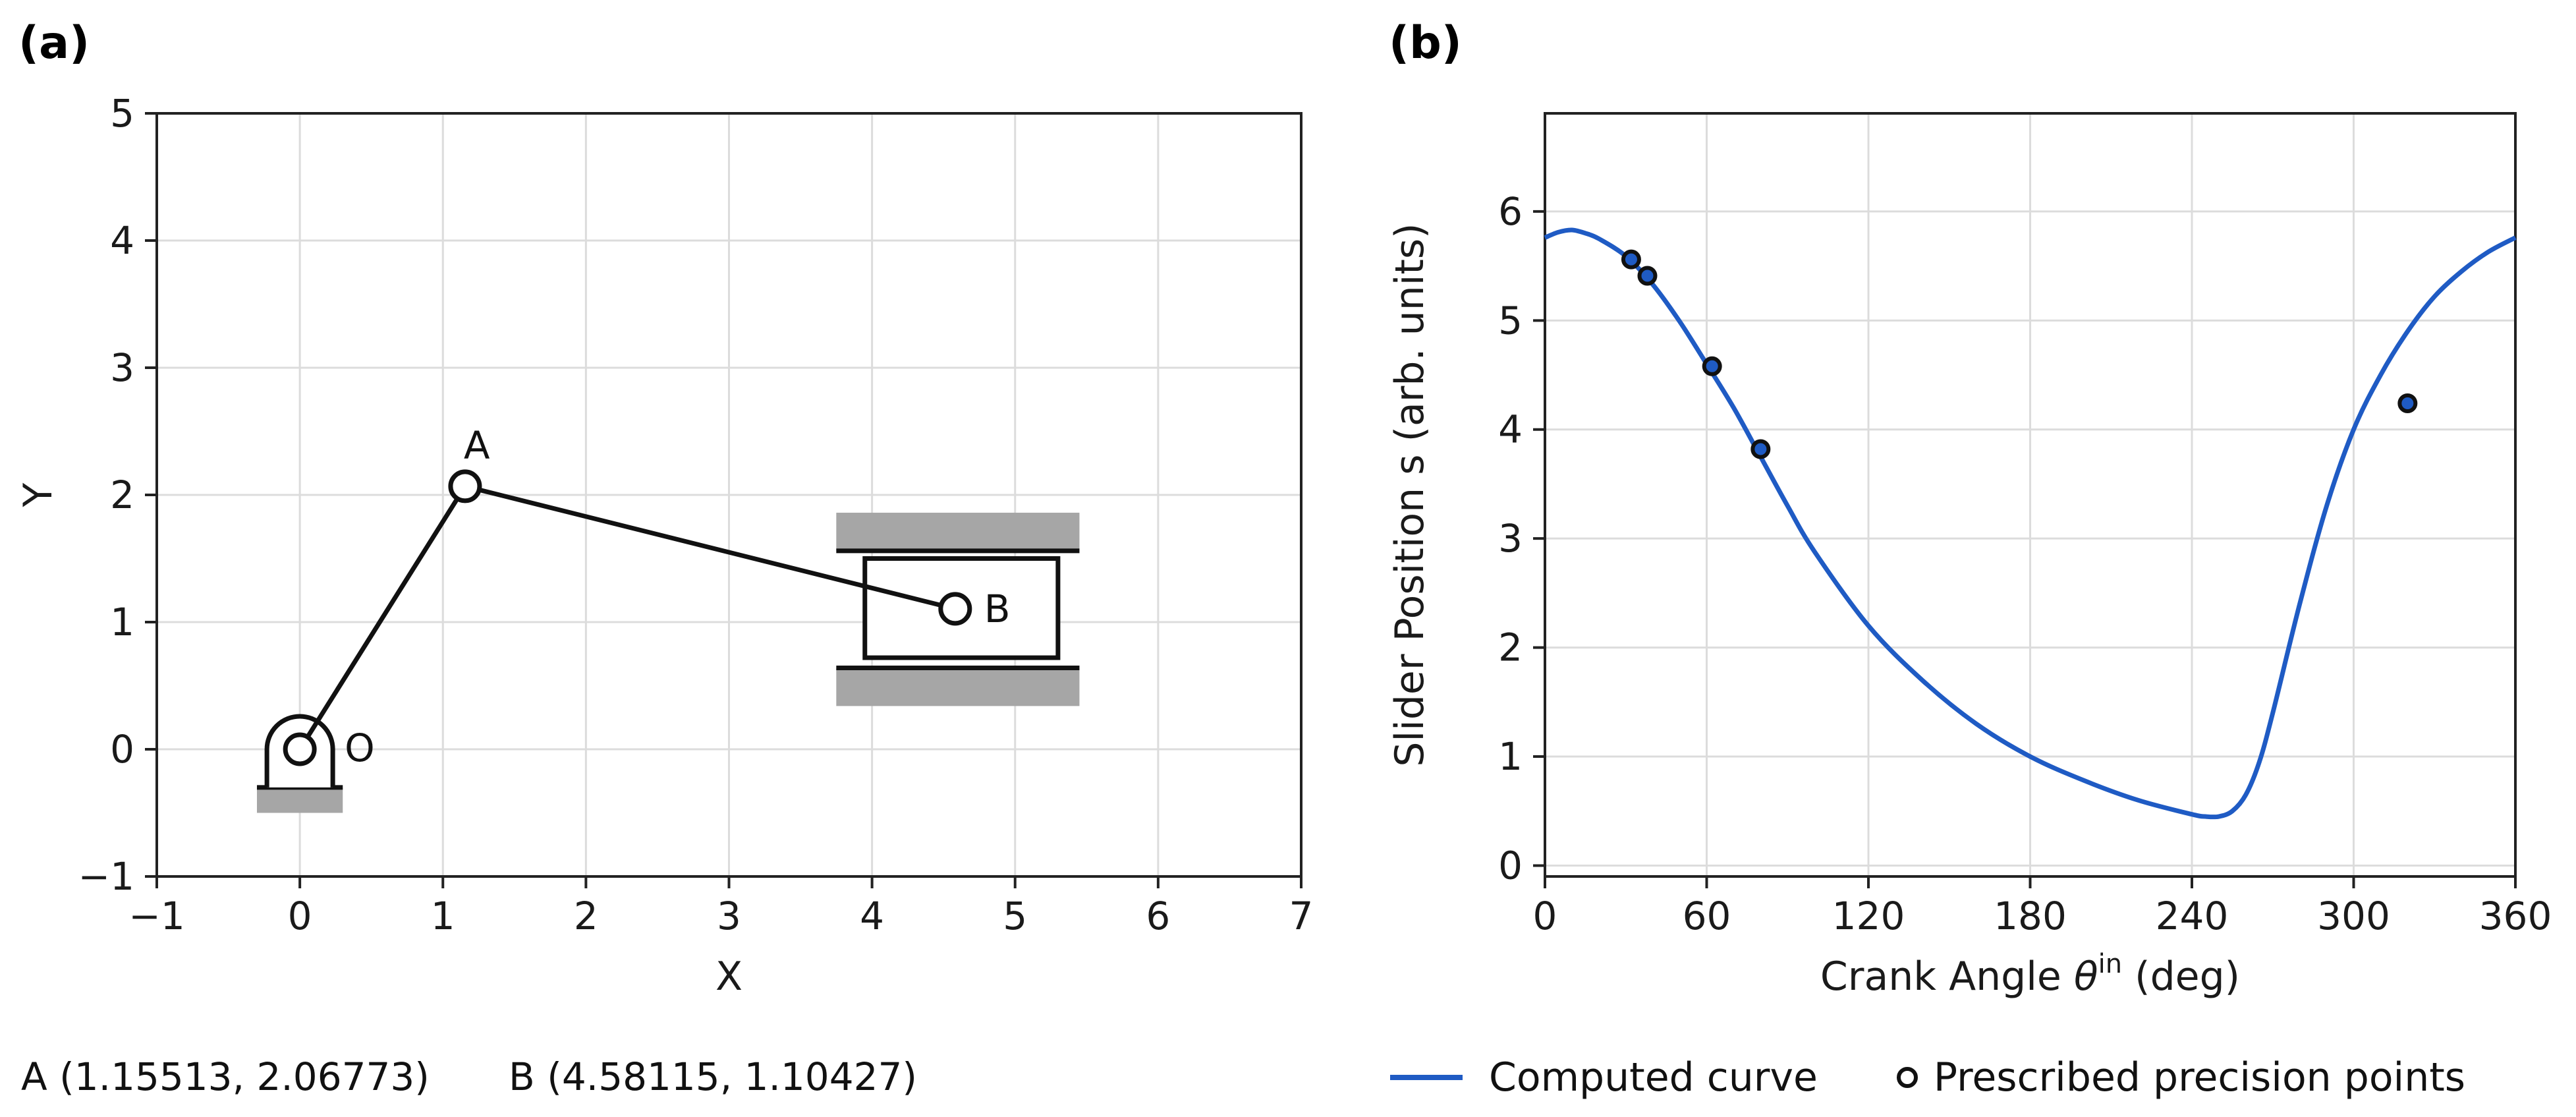 This screenshot has width=2576, height=1117. I want to click on lower-rail-shade, so click(958, 687).